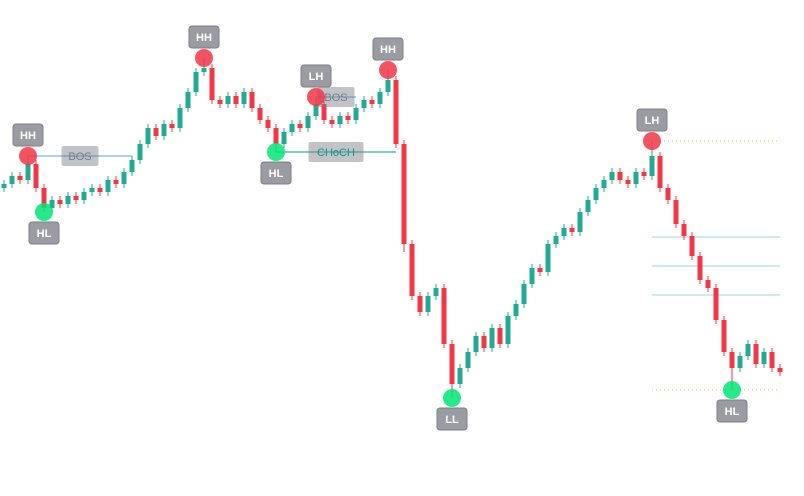 The height and width of the screenshot is (496, 804). What do you see at coordinates (452, 420) in the screenshot?
I see `swing-label: LL` at bounding box center [452, 420].